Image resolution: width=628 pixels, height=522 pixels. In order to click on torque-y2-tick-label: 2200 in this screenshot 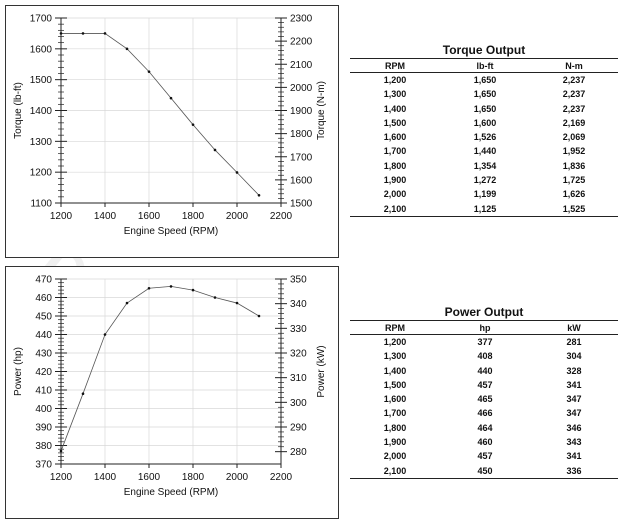, I will do `click(301, 42)`.